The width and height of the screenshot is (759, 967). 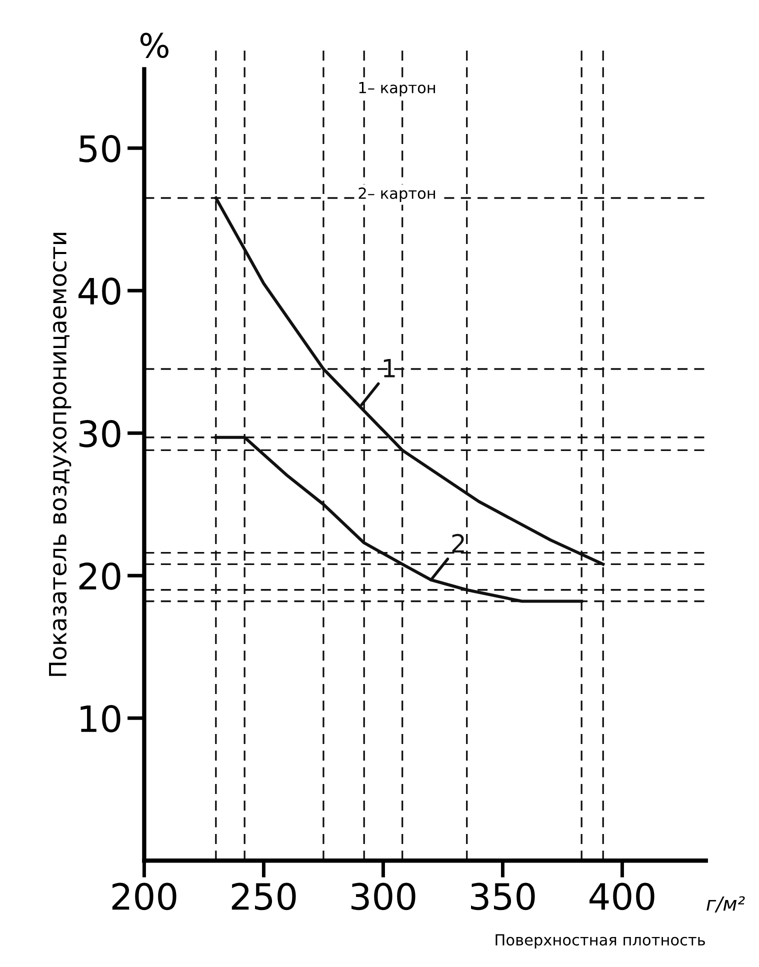 What do you see at coordinates (264, 896) in the screenshot?
I see `x-tick-label: 250` at bounding box center [264, 896].